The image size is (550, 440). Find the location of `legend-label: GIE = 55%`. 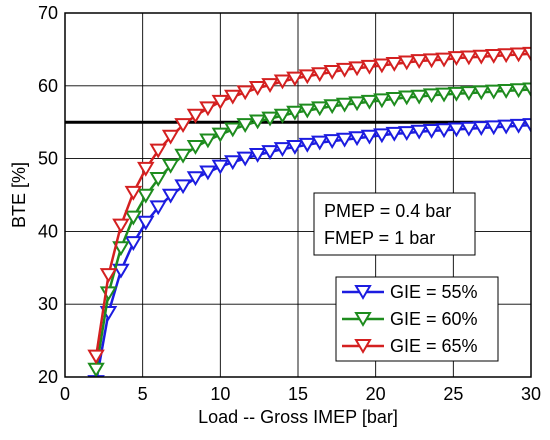

legend-label: GIE = 55% is located at coordinates (434, 292).